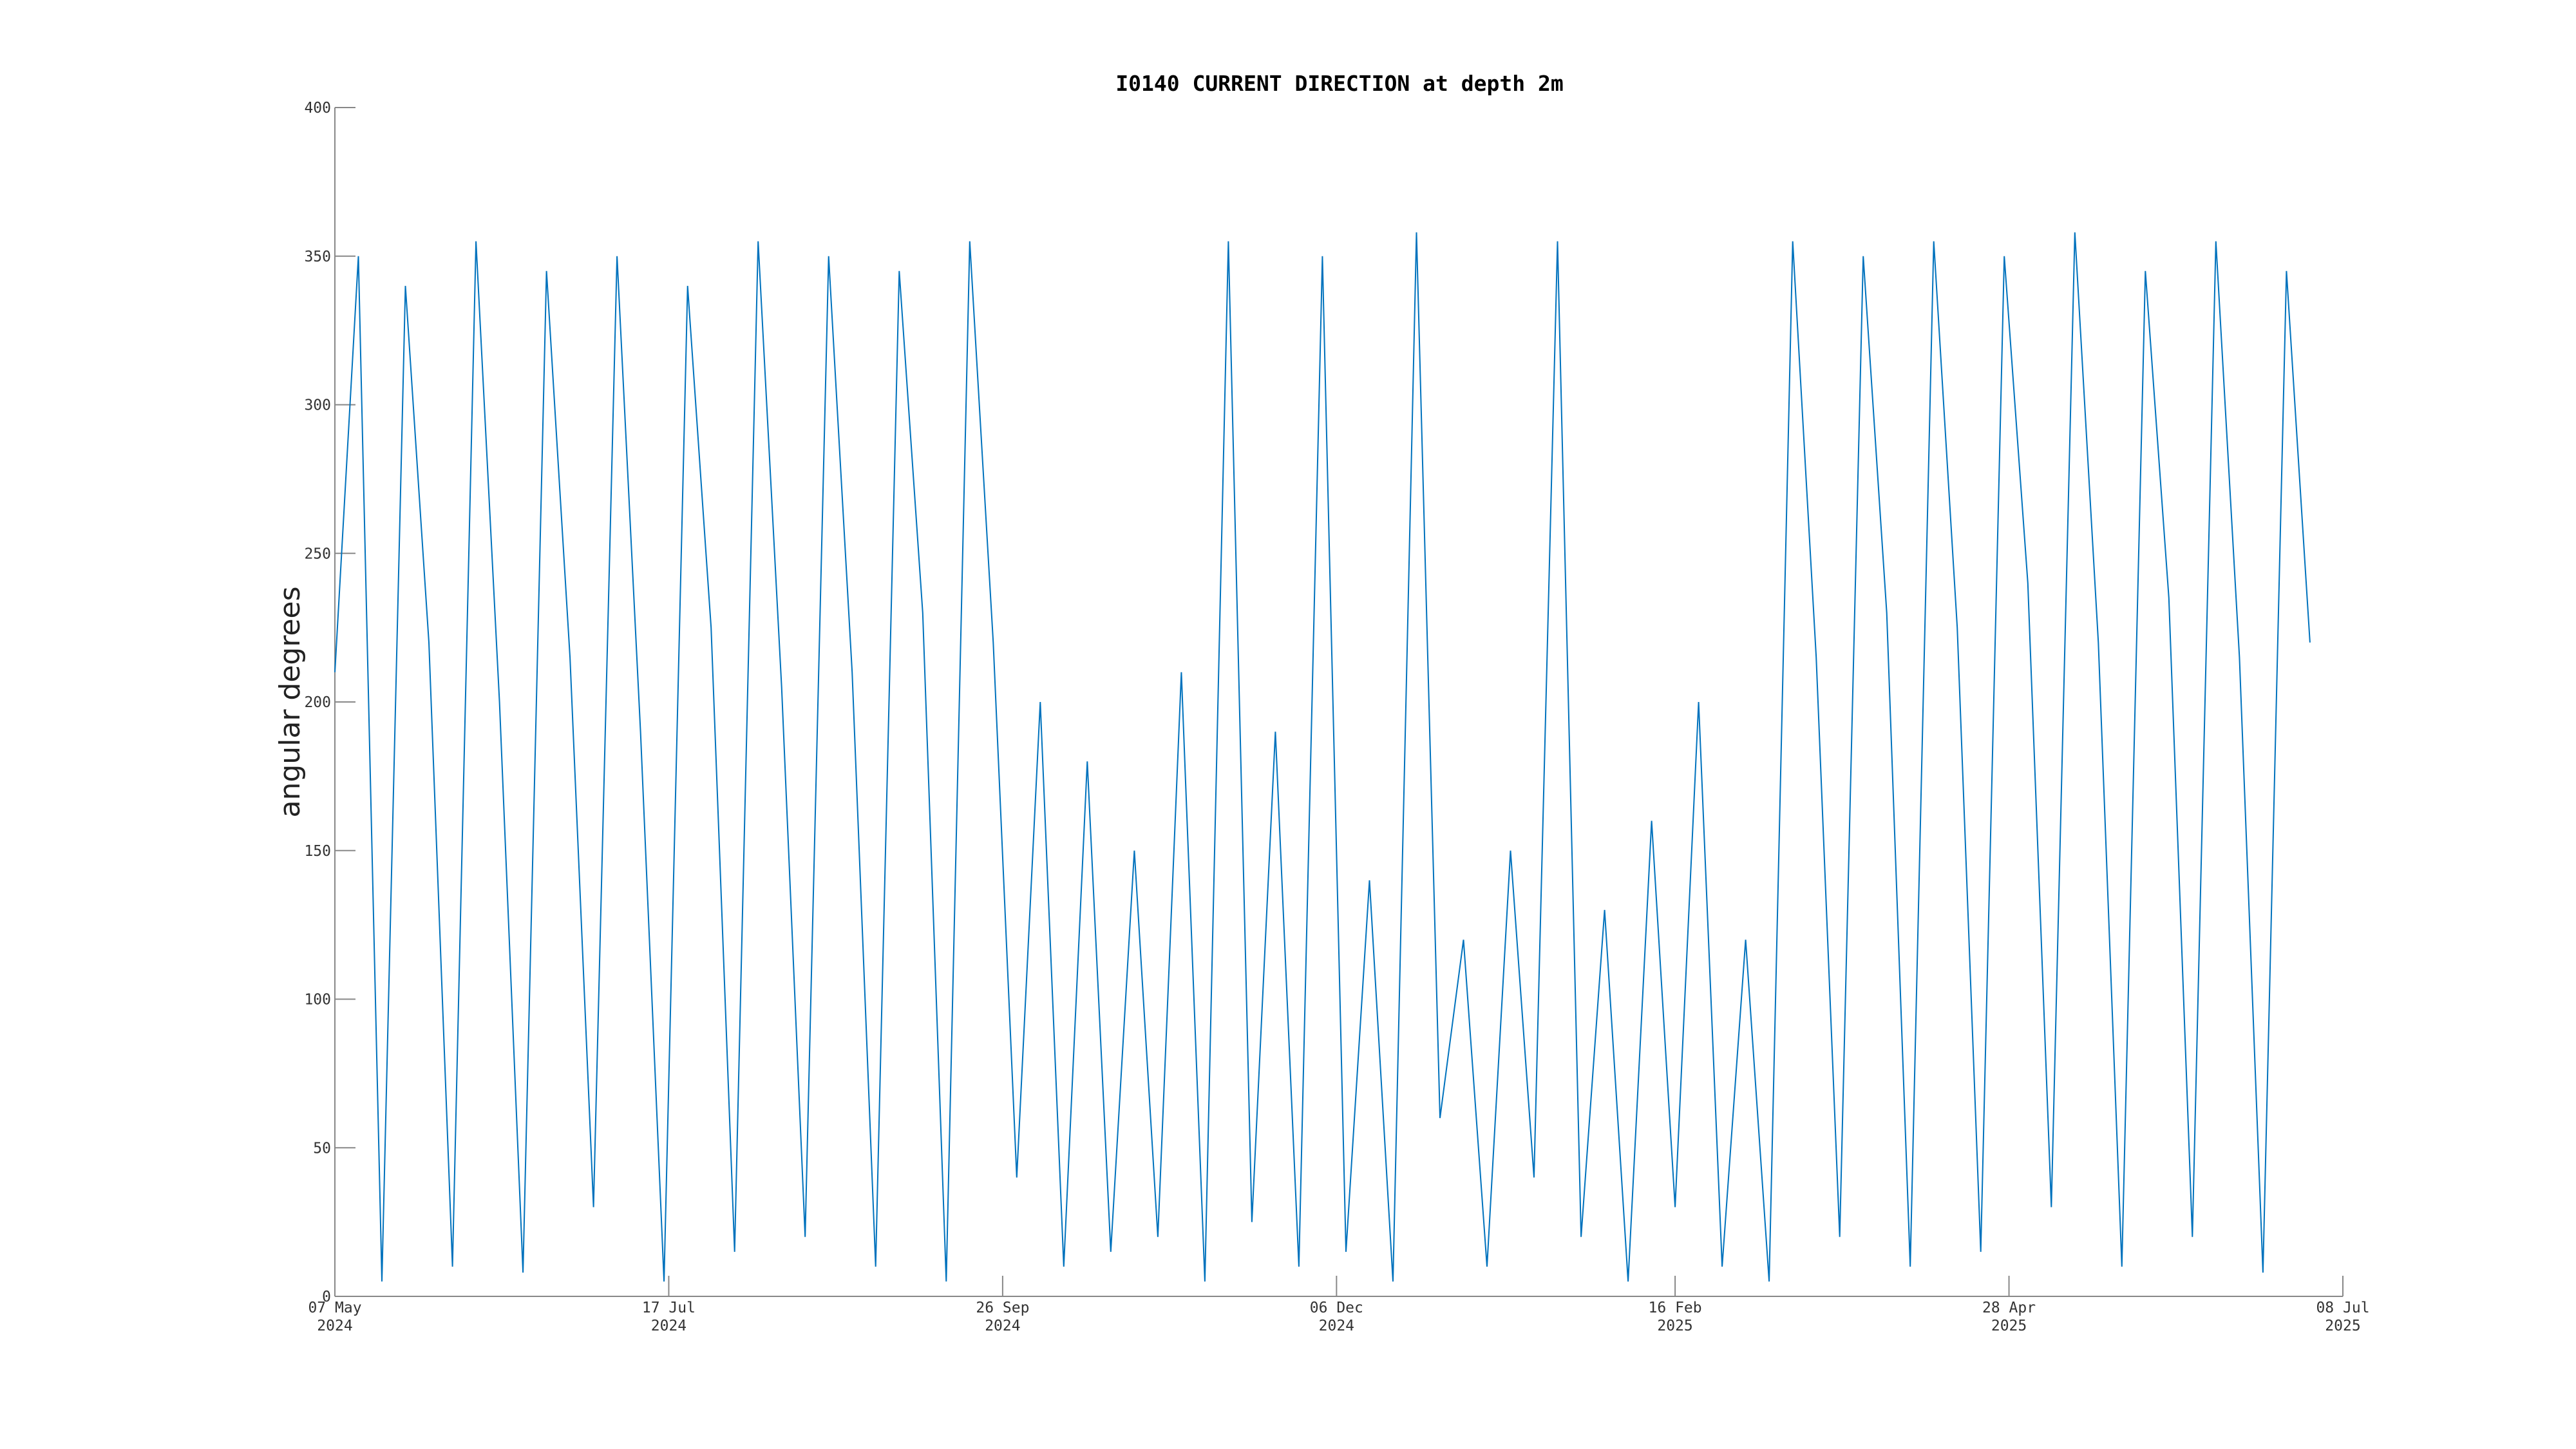 The width and height of the screenshot is (2576, 1449). What do you see at coordinates (669, 1317) in the screenshot?
I see `x-tick-label: 17 Jul 2024` at bounding box center [669, 1317].